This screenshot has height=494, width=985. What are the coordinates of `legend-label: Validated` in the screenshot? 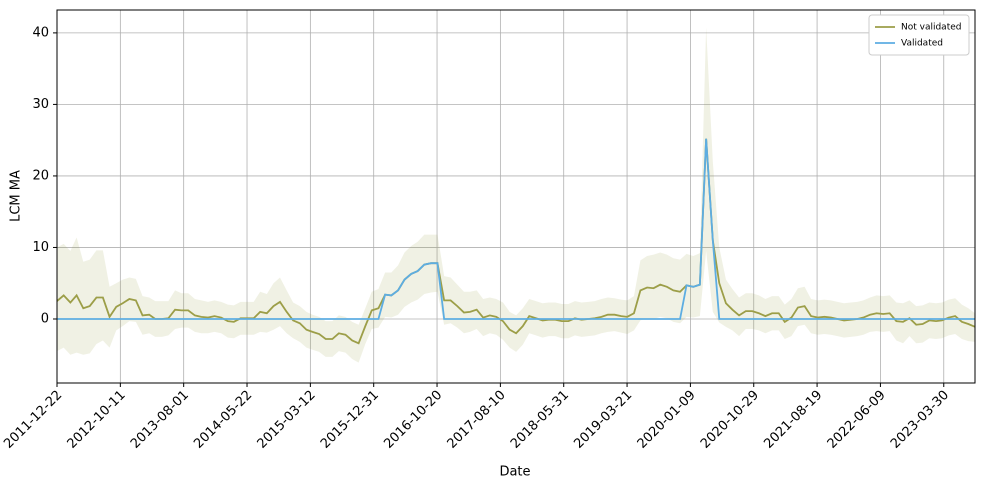 It's located at (922, 44).